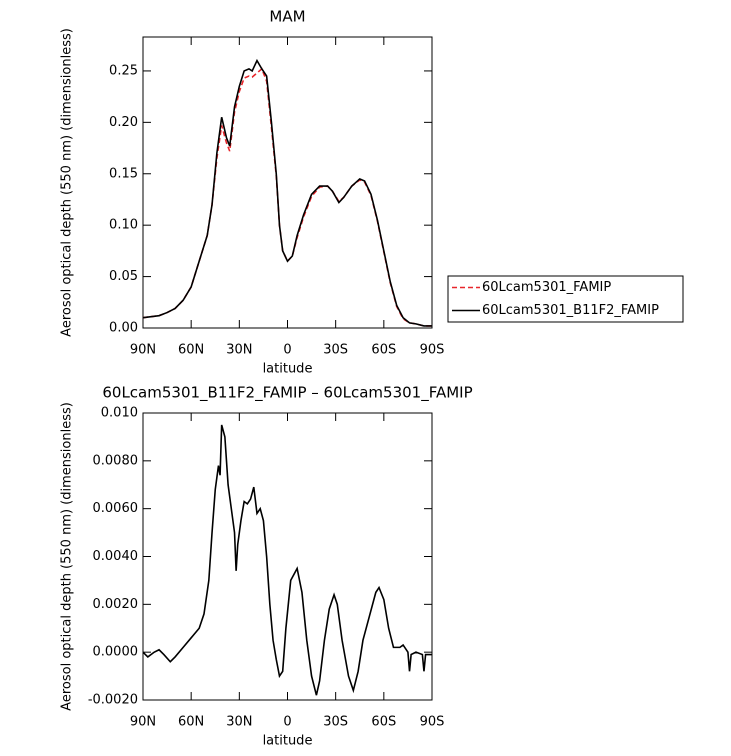  I want to click on legend-label: 60Lcam5301_B11F2_FAMIP, so click(570, 310).